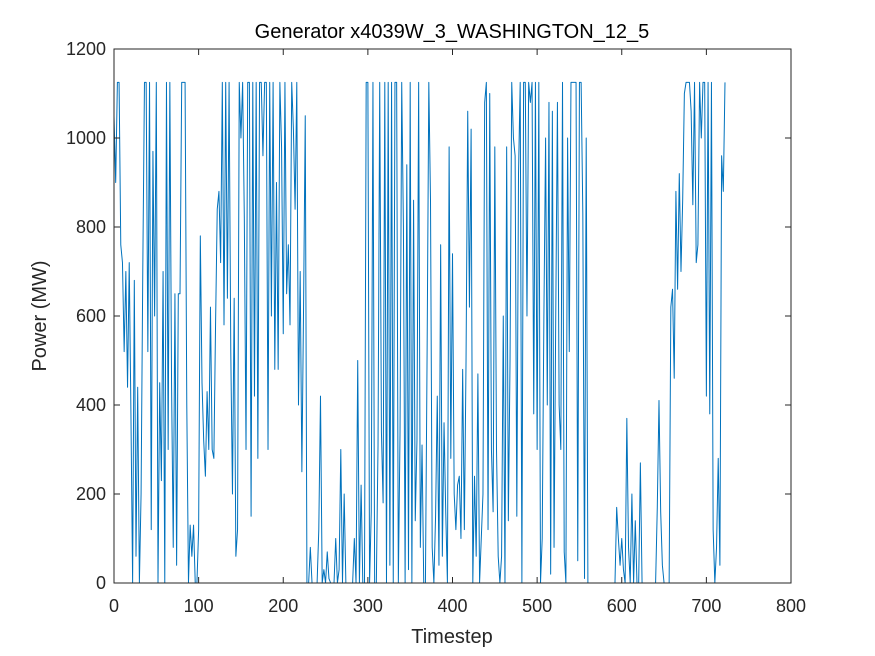 This screenshot has height=656, width=875. What do you see at coordinates (452, 606) in the screenshot?
I see `x-tick-label: 400` at bounding box center [452, 606].